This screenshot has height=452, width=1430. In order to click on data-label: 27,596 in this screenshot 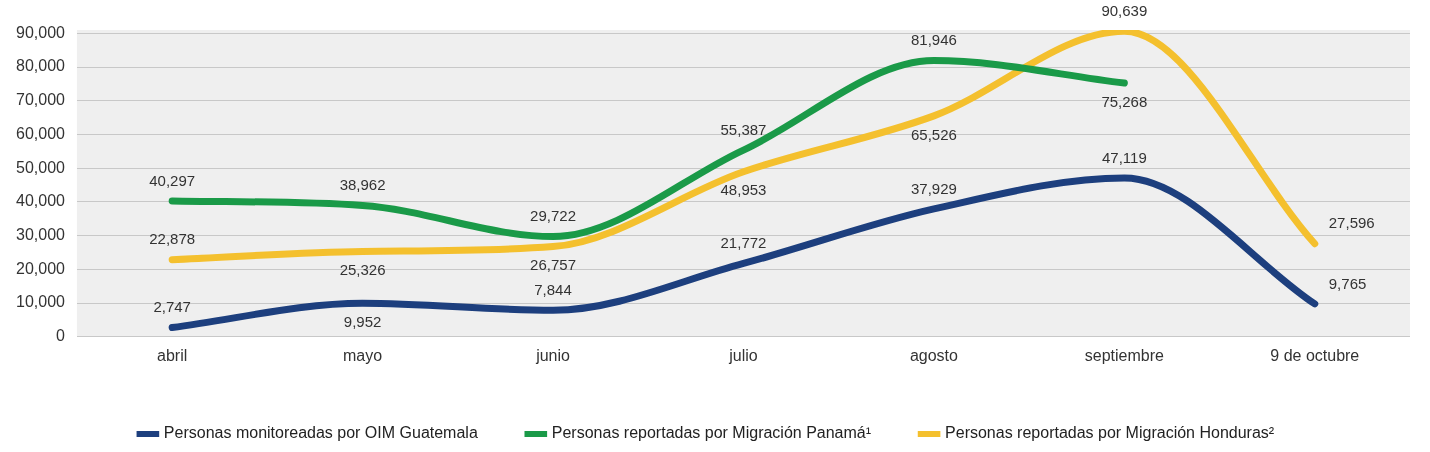, I will do `click(1351, 223)`.